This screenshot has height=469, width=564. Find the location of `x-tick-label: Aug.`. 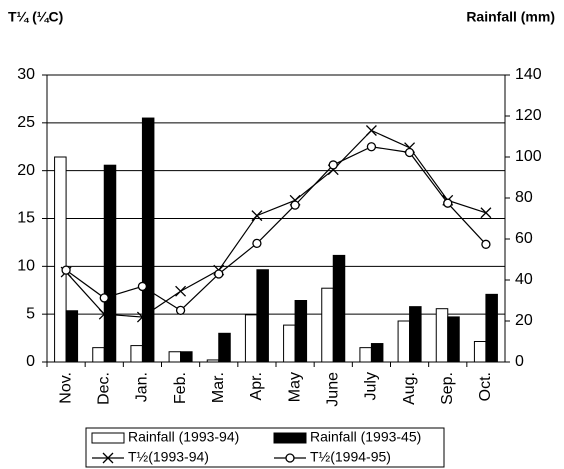

x-tick-label: Aug. is located at coordinates (409, 388).